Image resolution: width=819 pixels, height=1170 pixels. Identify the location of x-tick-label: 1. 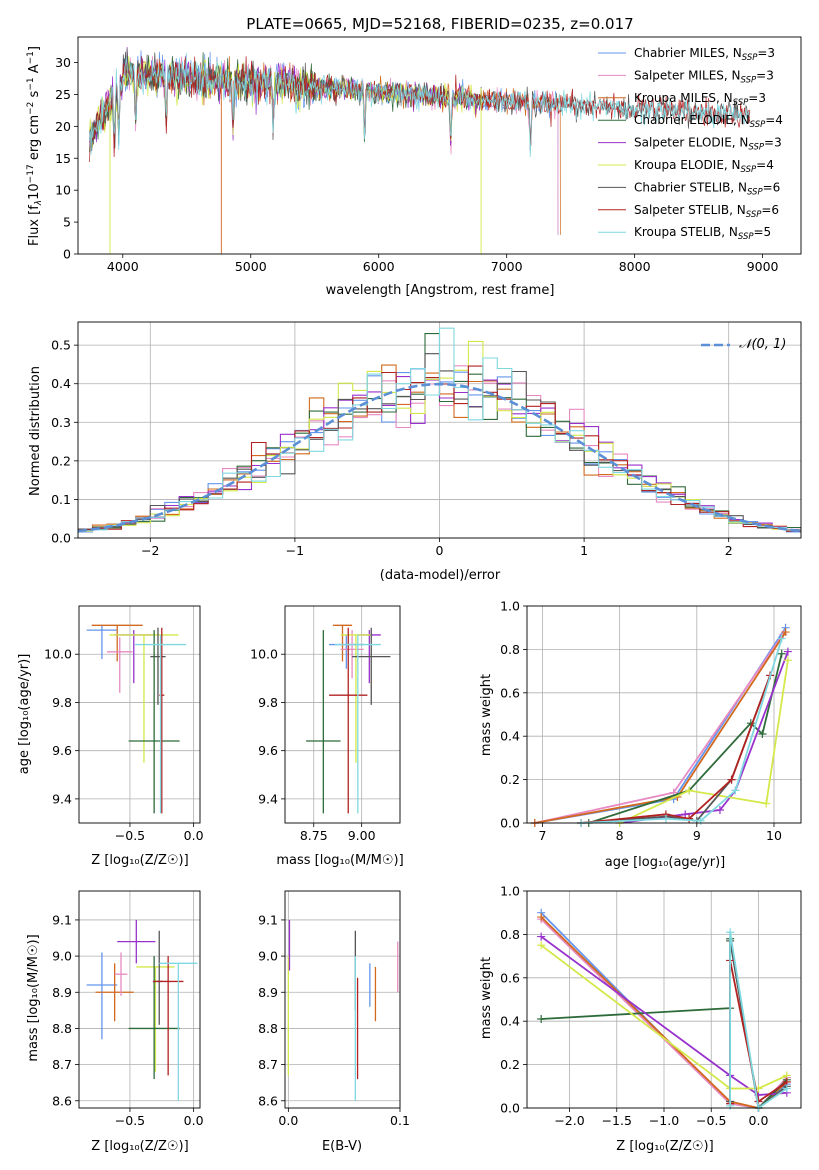
(584, 550).